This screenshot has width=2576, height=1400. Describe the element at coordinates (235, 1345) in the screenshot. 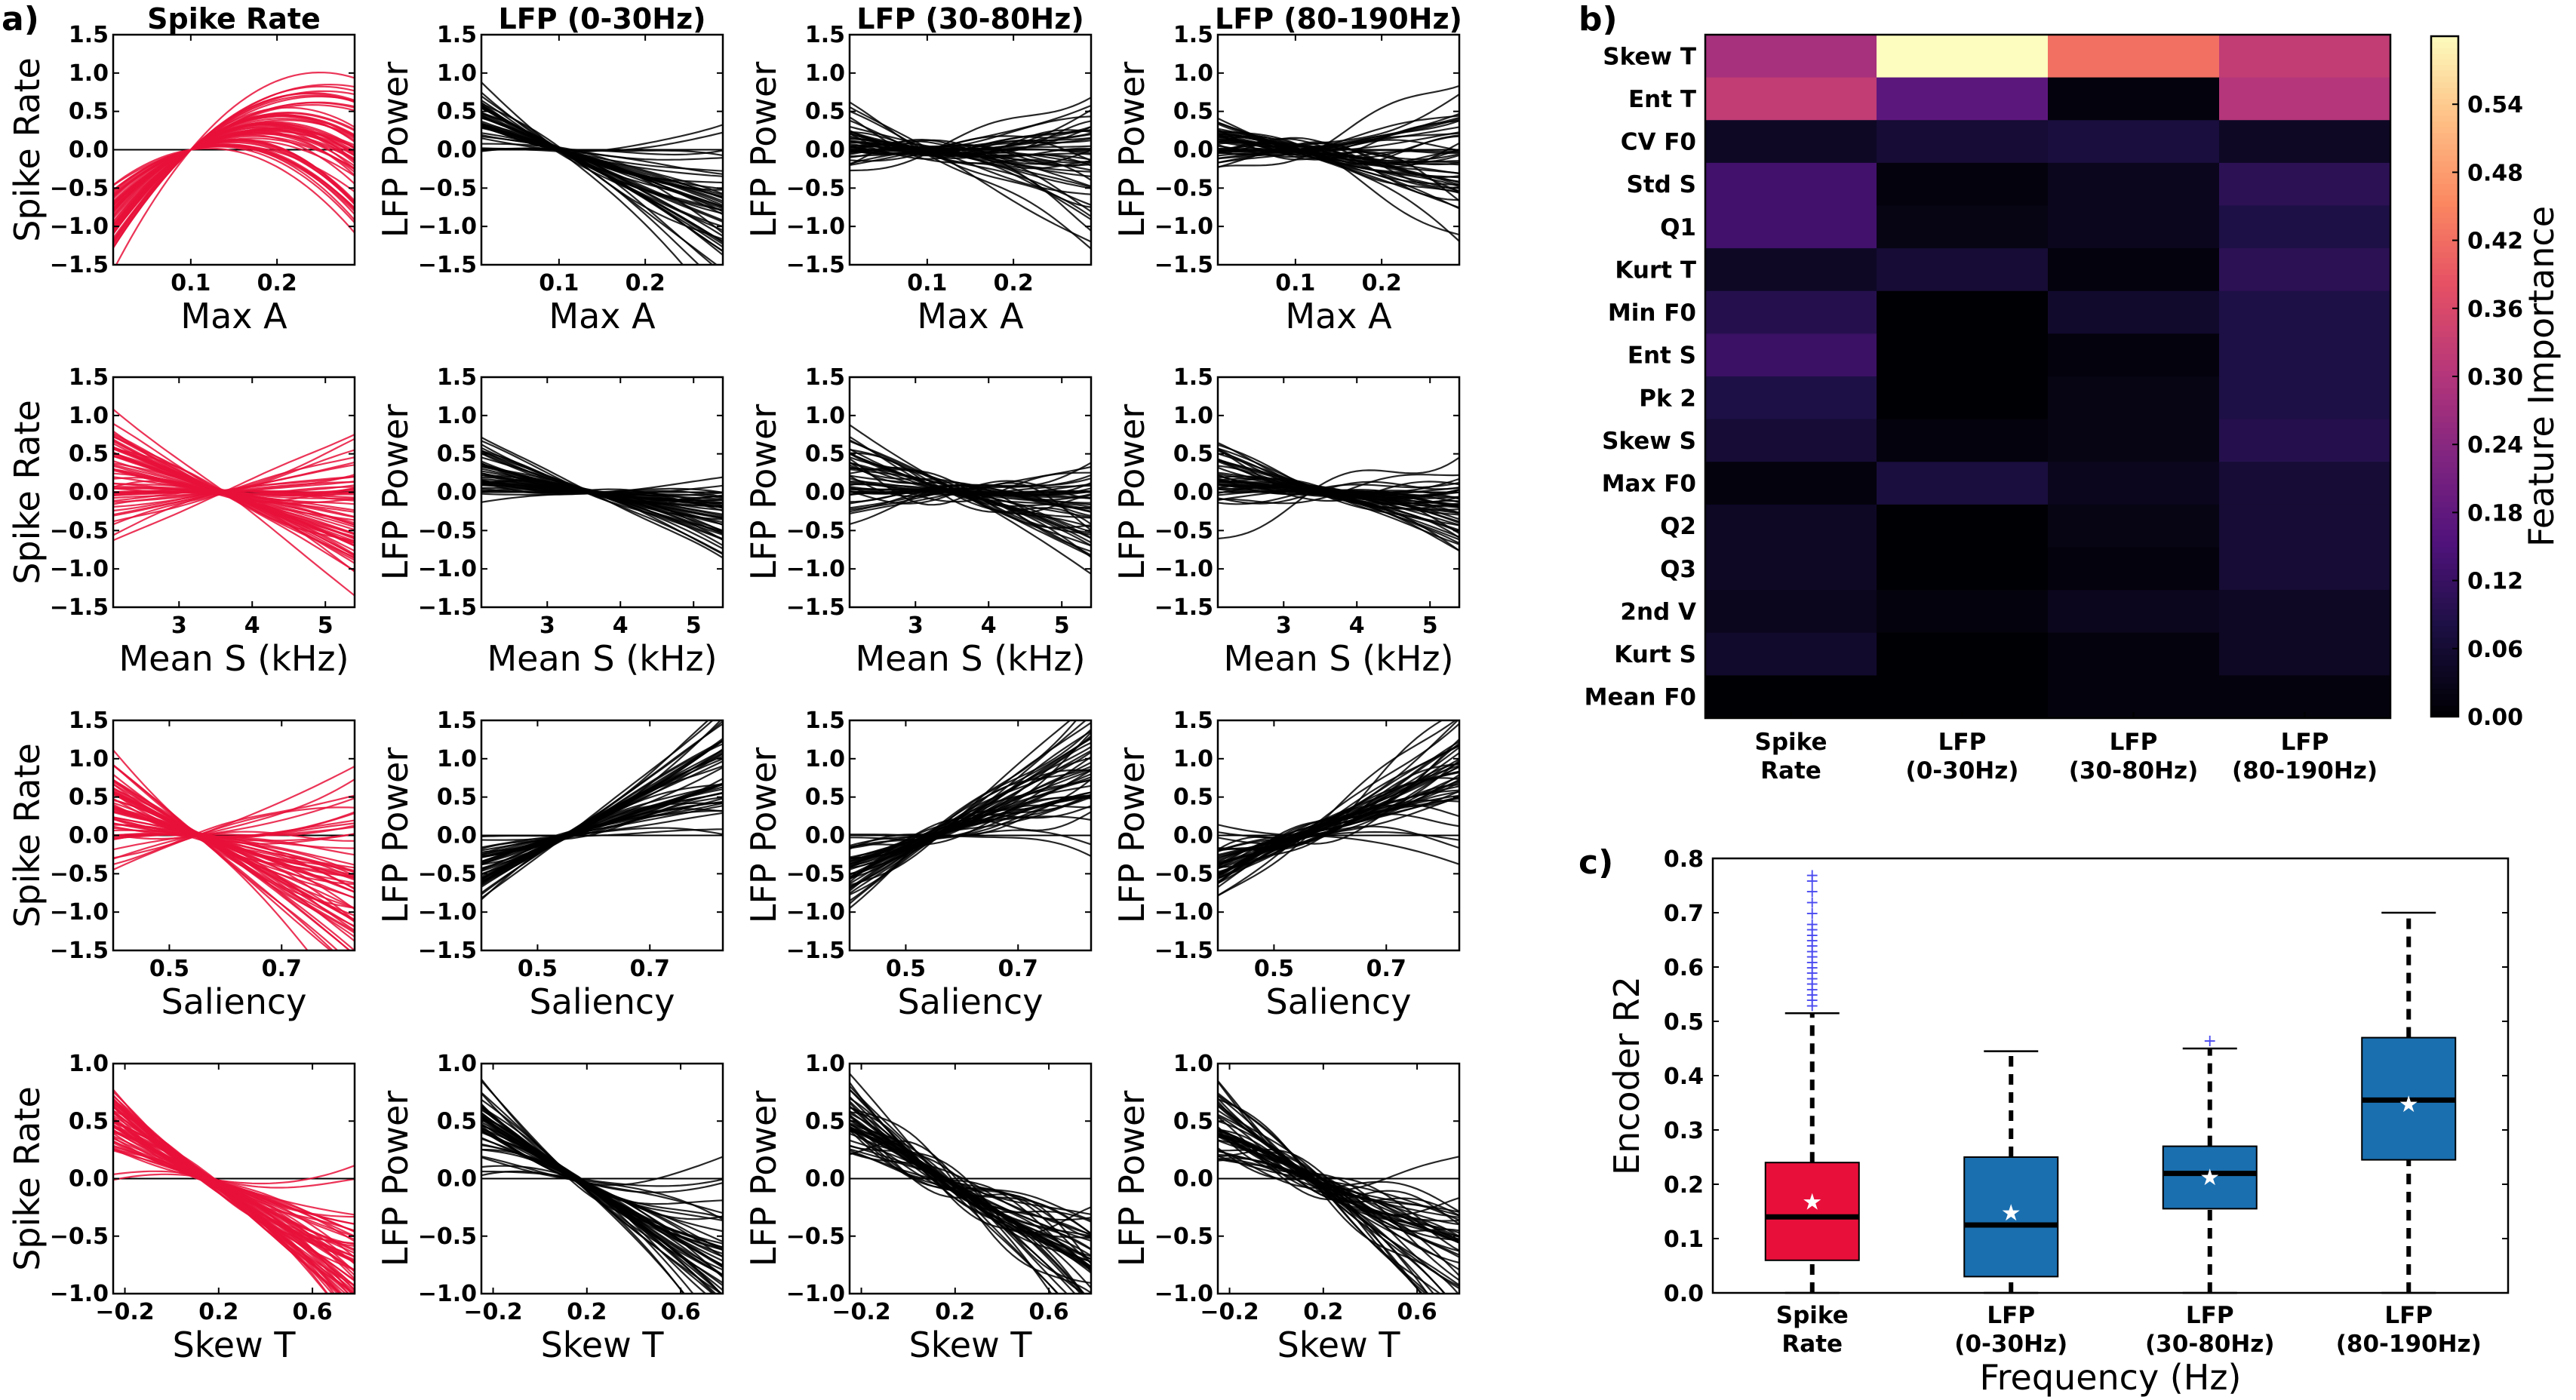

I see `x-axis-label: Skew T` at that location.